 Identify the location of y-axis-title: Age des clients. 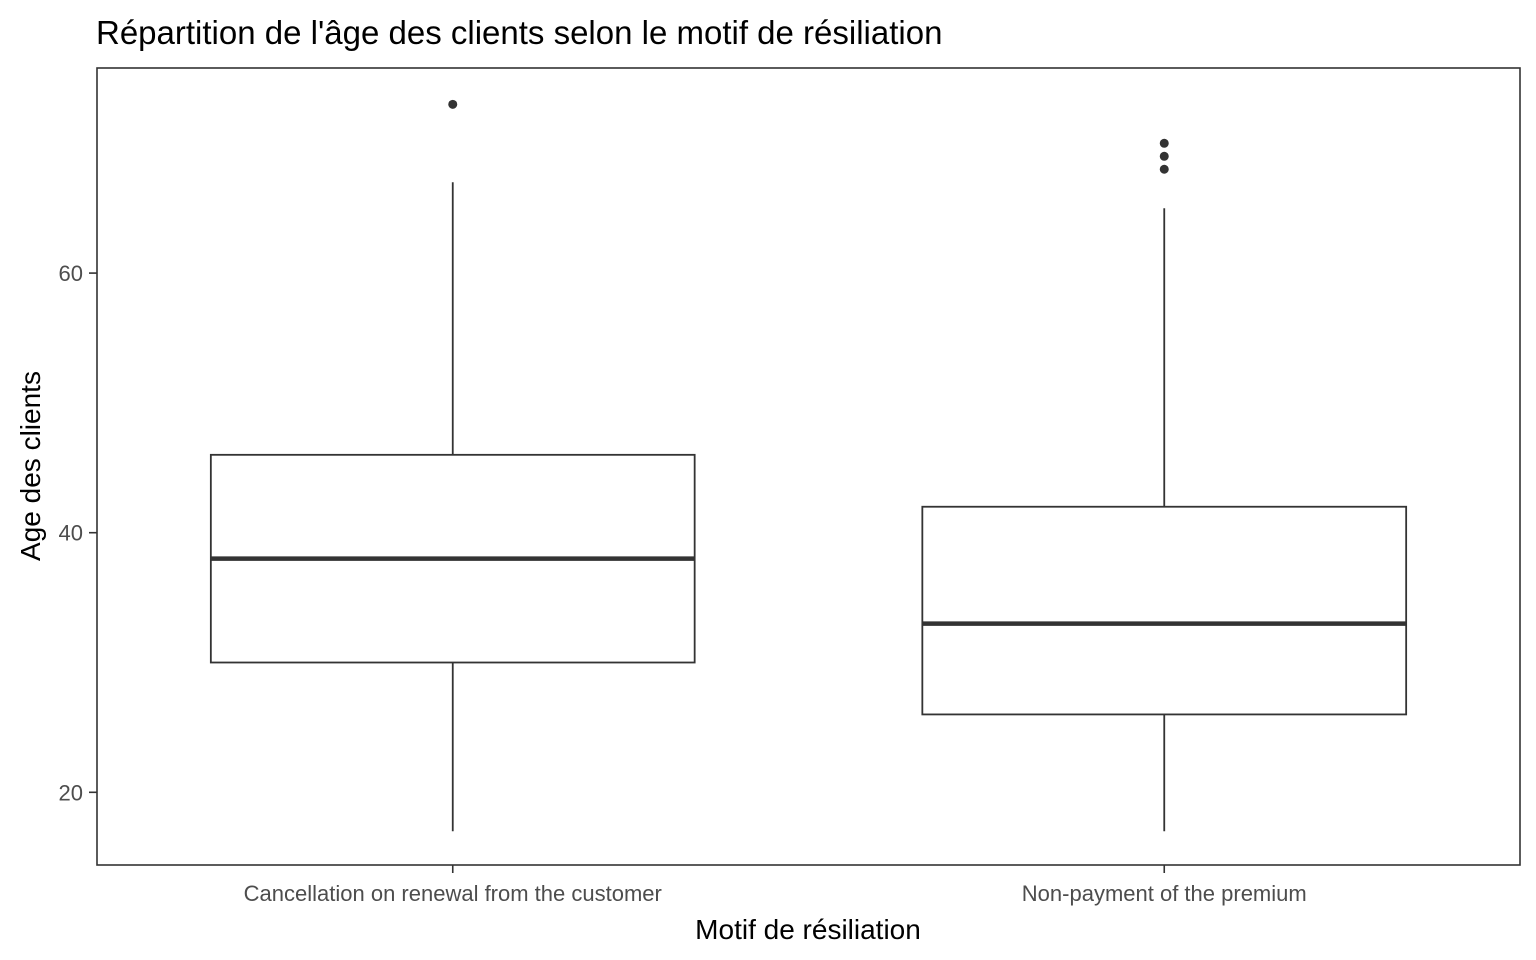
(30, 466).